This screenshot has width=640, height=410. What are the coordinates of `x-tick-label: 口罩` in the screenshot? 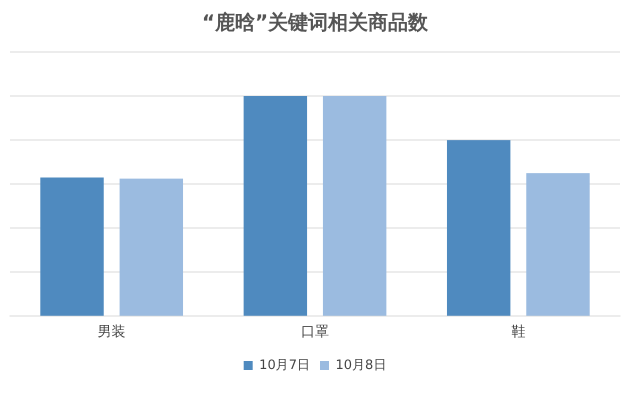 It's located at (315, 332).